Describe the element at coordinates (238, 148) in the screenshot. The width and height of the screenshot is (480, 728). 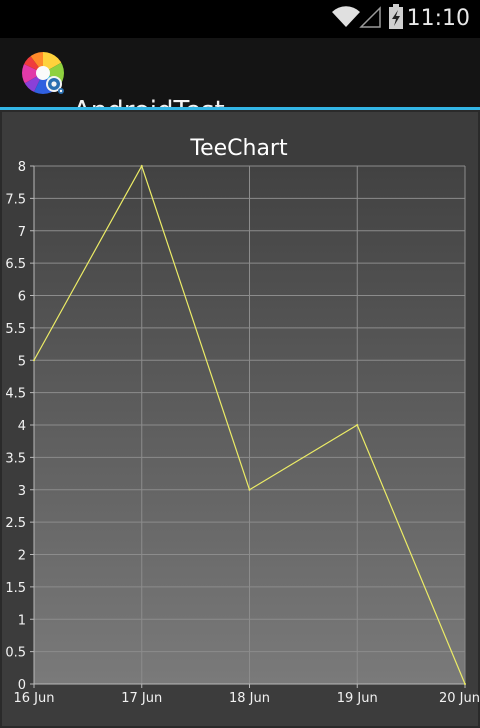
I see `chart-title: TeeChart` at that location.